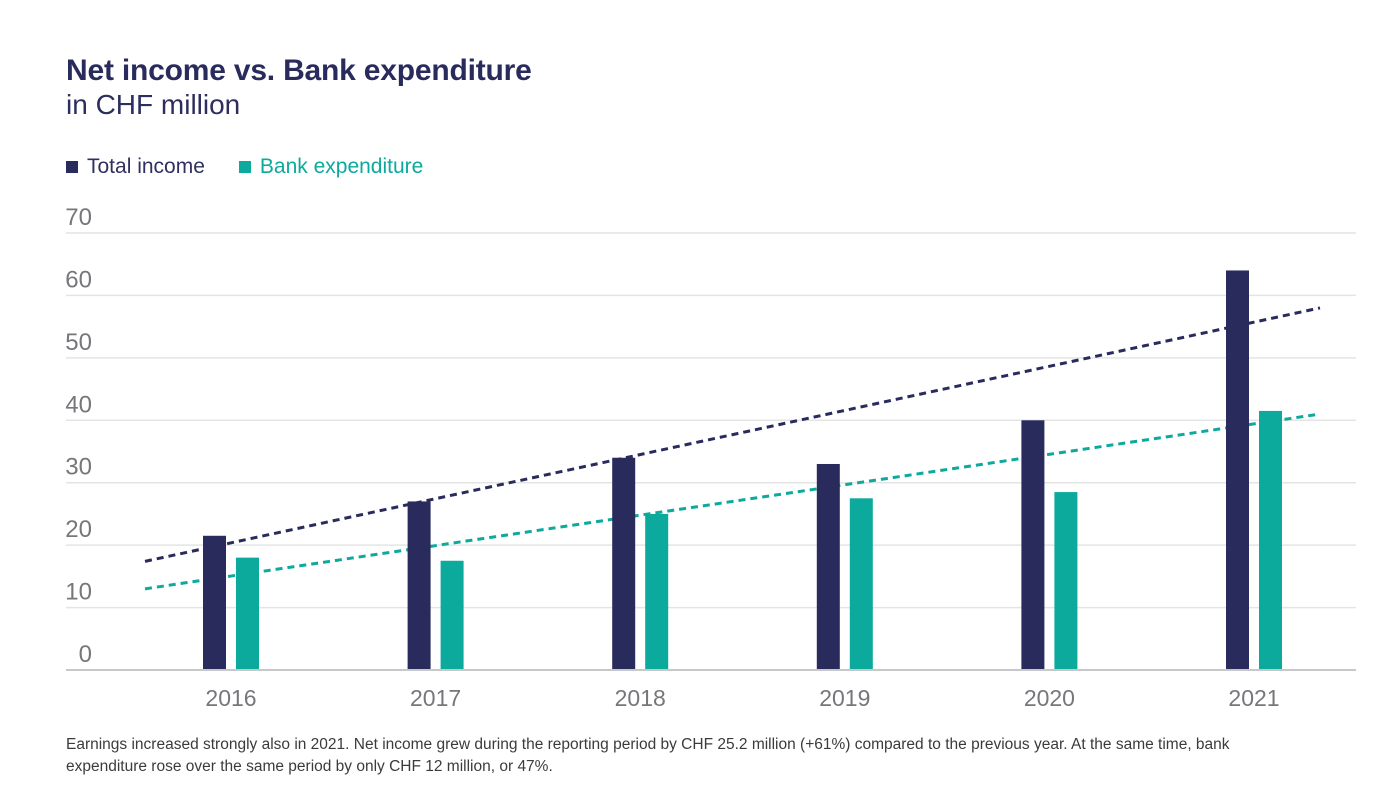  I want to click on bar-total-income-2017, so click(419, 585).